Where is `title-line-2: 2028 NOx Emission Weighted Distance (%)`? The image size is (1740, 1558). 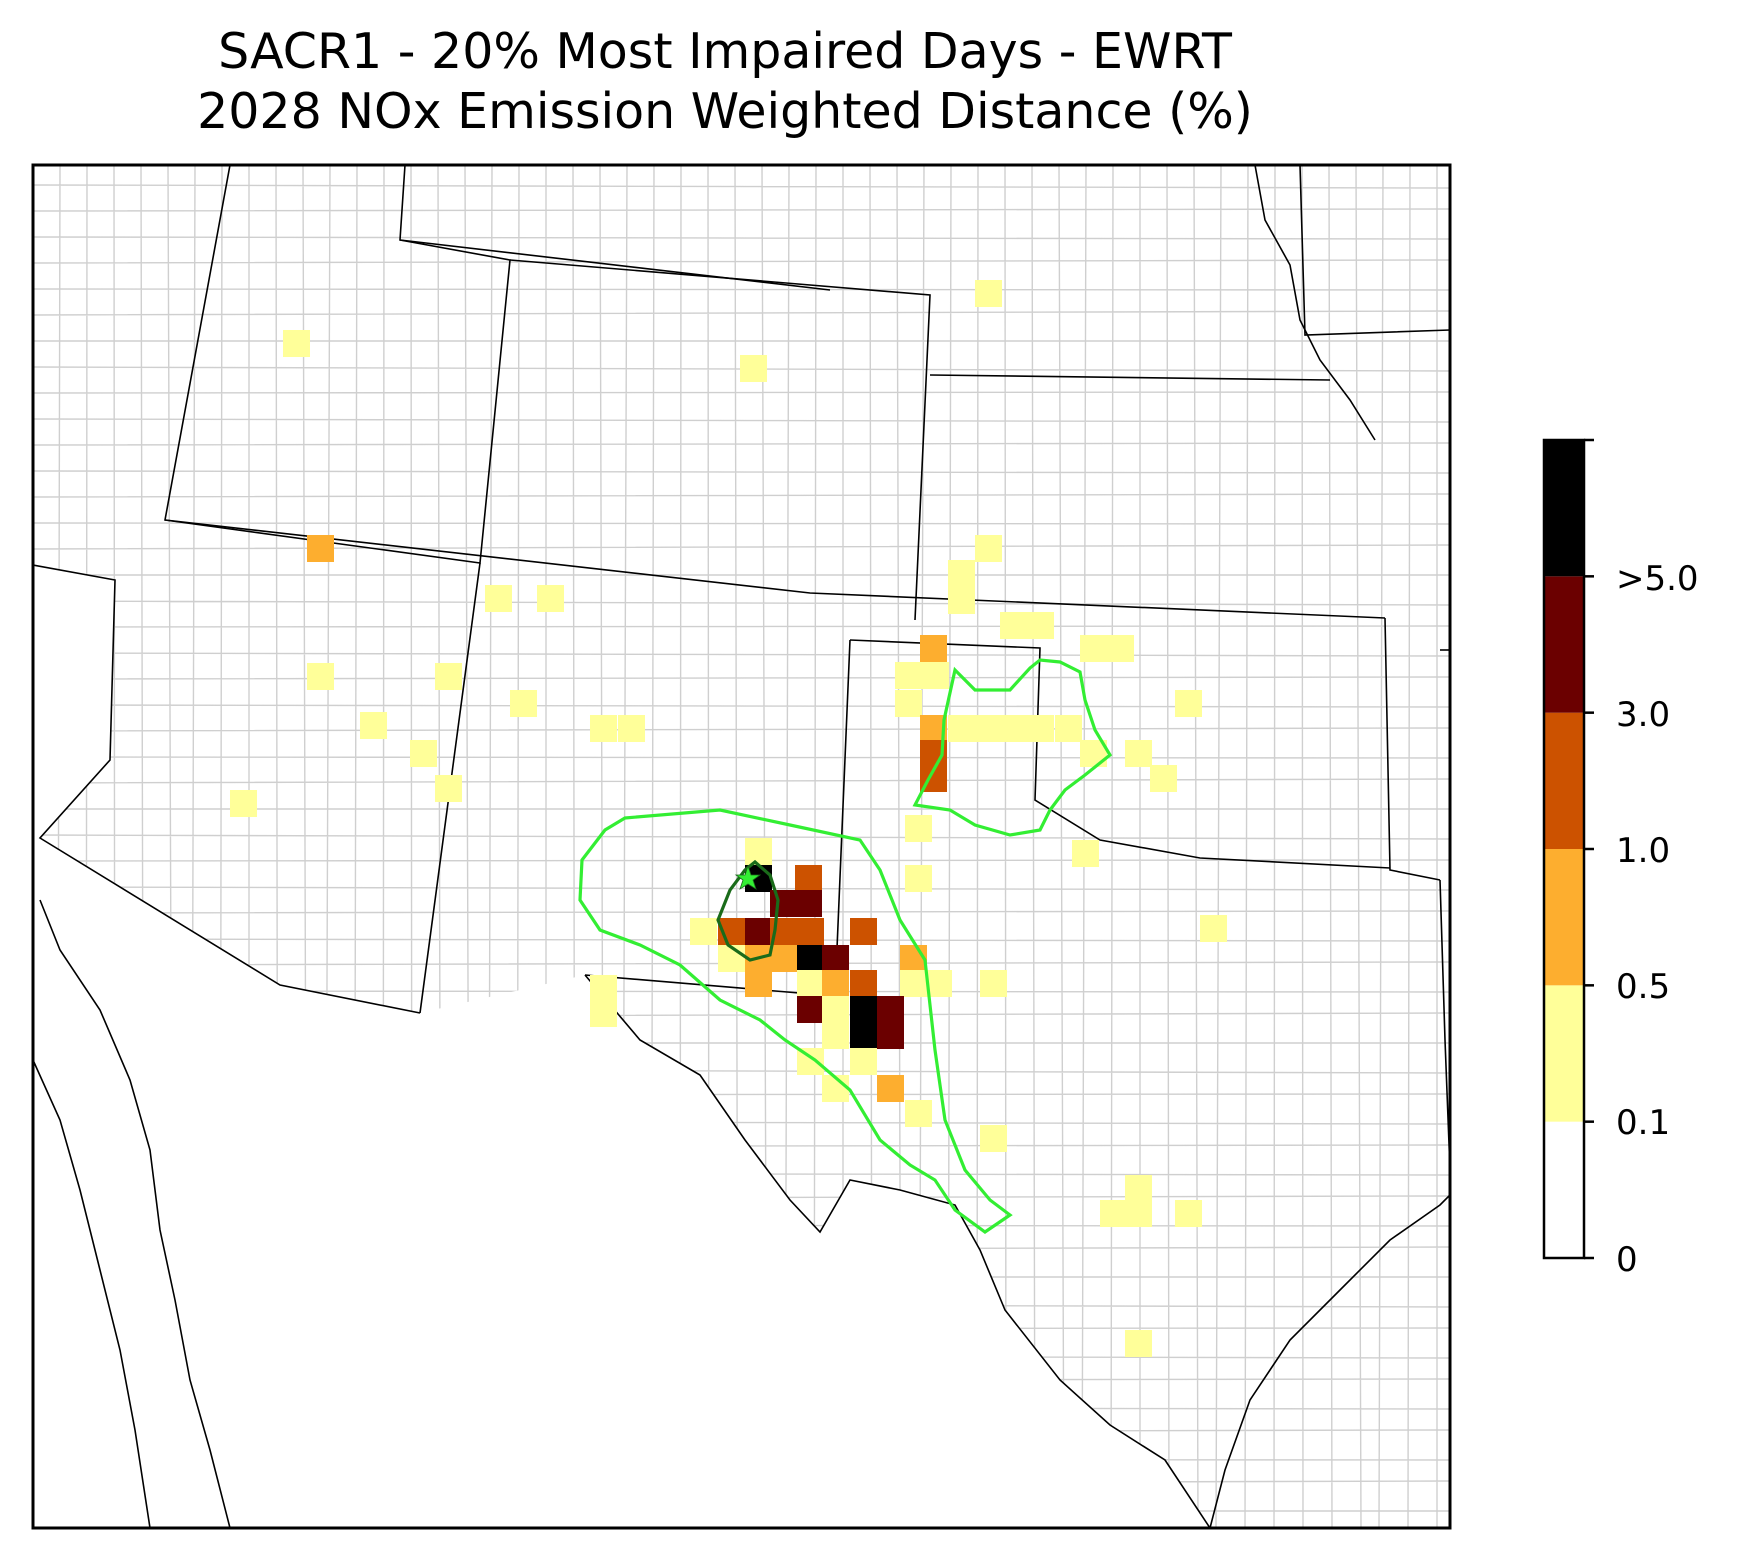 title-line-2: 2028 NOx Emission Weighted Distance (%) is located at coordinates (725, 111).